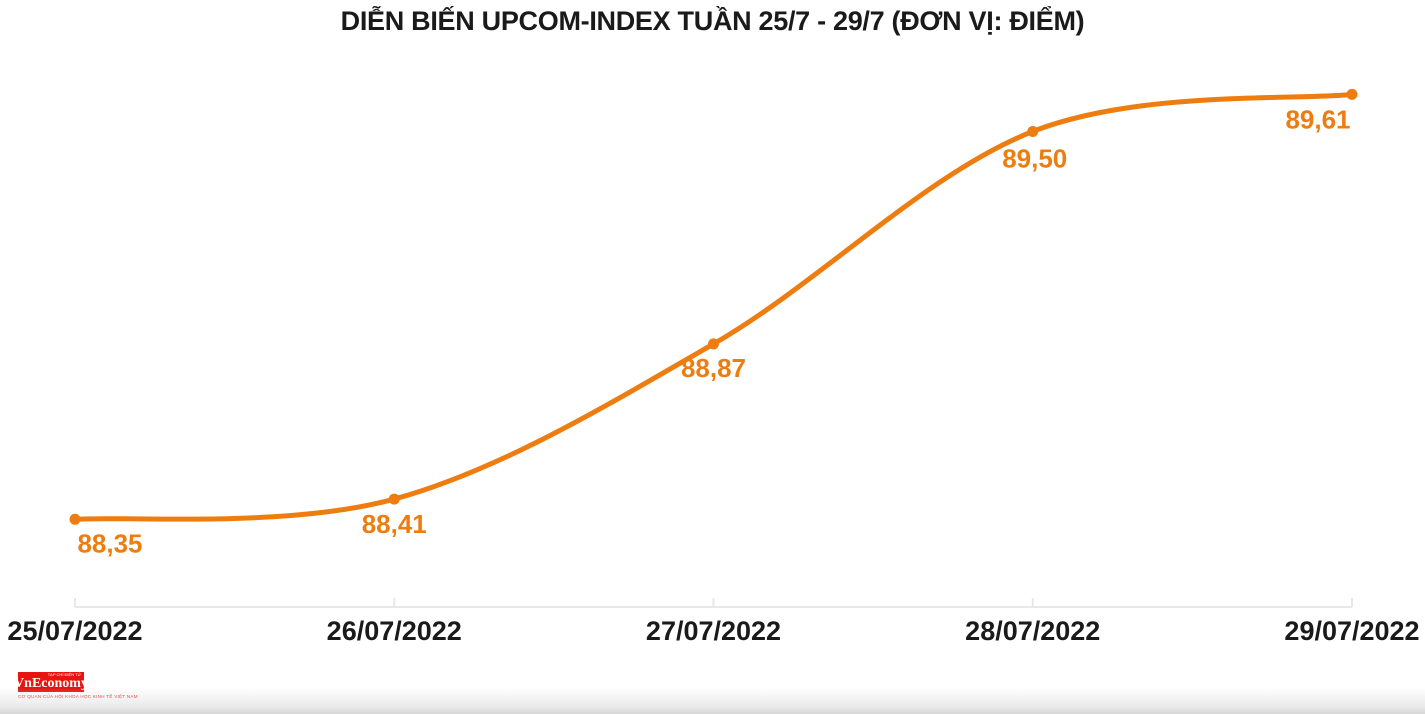  Describe the element at coordinates (1351, 631) in the screenshot. I see `x-axis-label: 29/07/2022` at that location.